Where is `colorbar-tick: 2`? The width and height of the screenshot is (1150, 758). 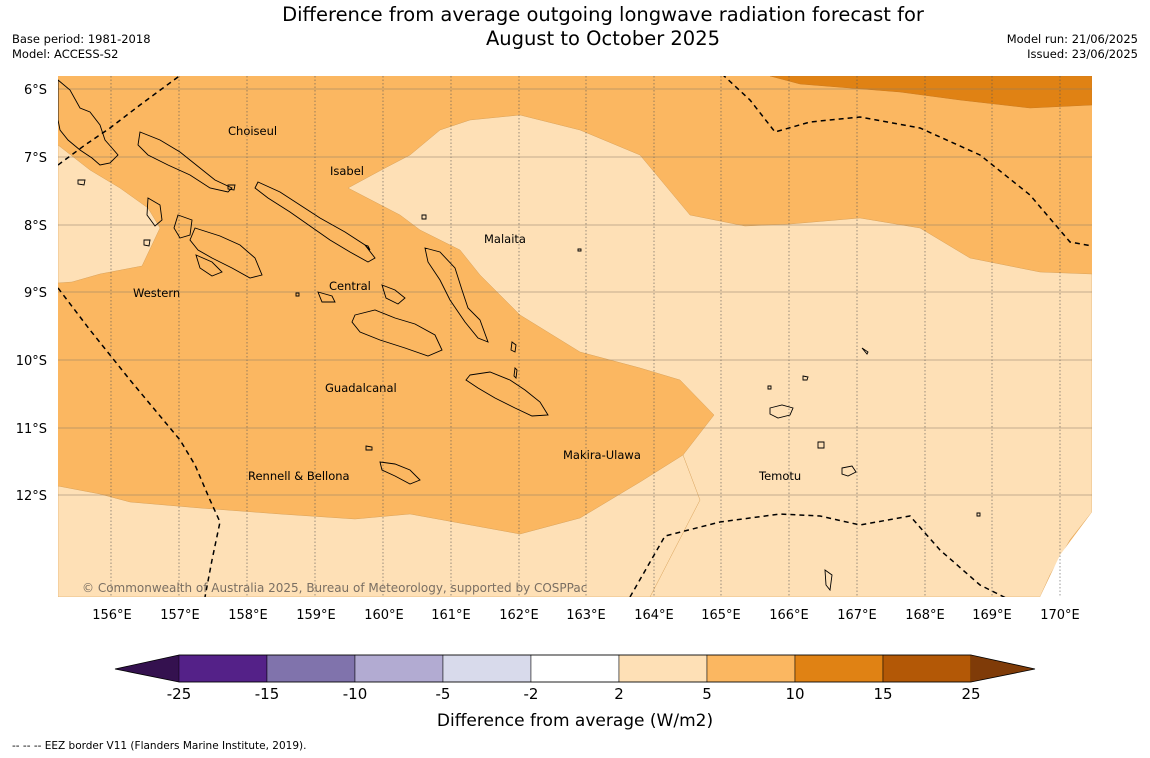 colorbar-tick: 2 is located at coordinates (619, 694).